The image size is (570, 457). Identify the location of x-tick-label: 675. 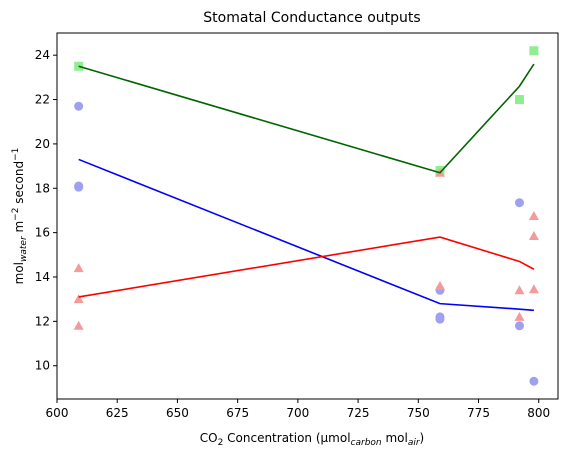
(237, 413).